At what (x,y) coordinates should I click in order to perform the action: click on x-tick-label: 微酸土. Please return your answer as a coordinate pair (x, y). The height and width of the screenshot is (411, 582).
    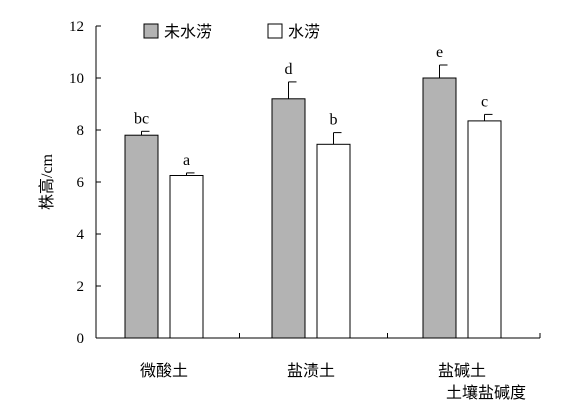
    Looking at the image, I should click on (164, 370).